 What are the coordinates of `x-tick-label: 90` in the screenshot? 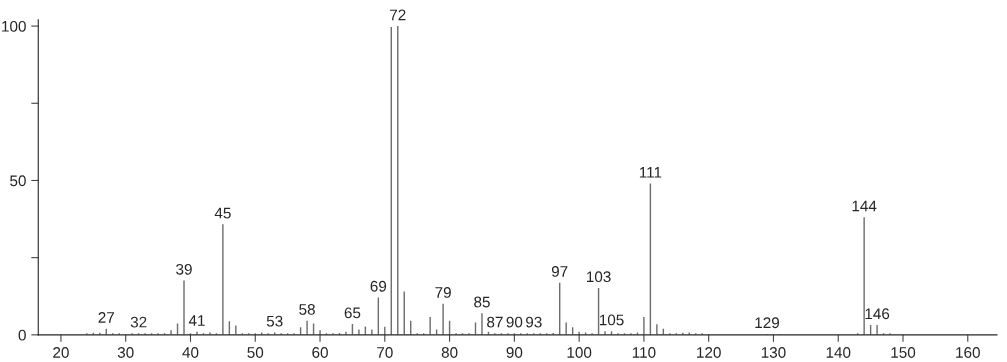 It's located at (514, 352).